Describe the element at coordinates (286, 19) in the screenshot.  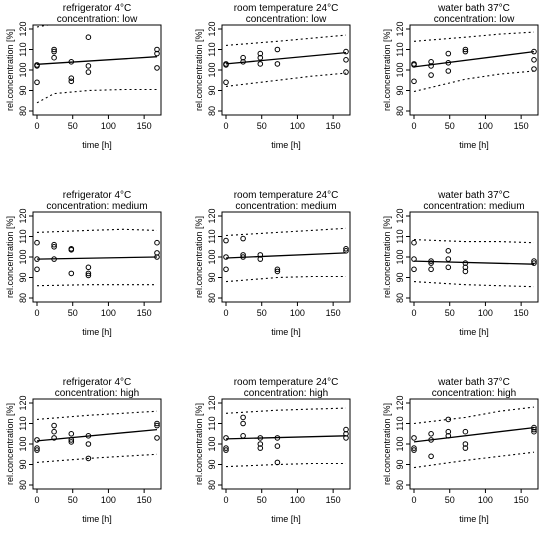
I see `panel-subtitle: concentration: low` at that location.